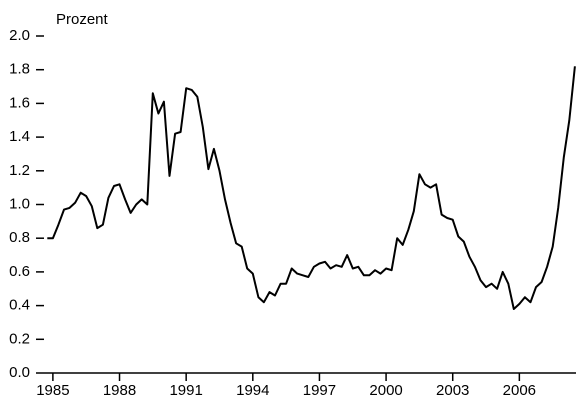  I want to click on y-tick-label: 1.4, so click(19, 136).